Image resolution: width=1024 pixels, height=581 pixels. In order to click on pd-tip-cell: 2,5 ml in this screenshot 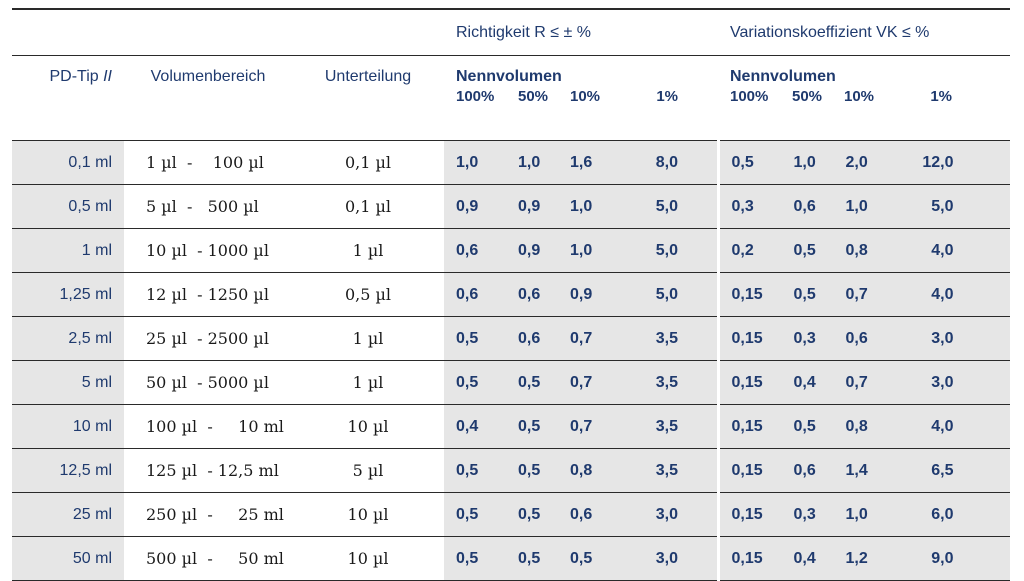, I will do `click(68, 338)`.